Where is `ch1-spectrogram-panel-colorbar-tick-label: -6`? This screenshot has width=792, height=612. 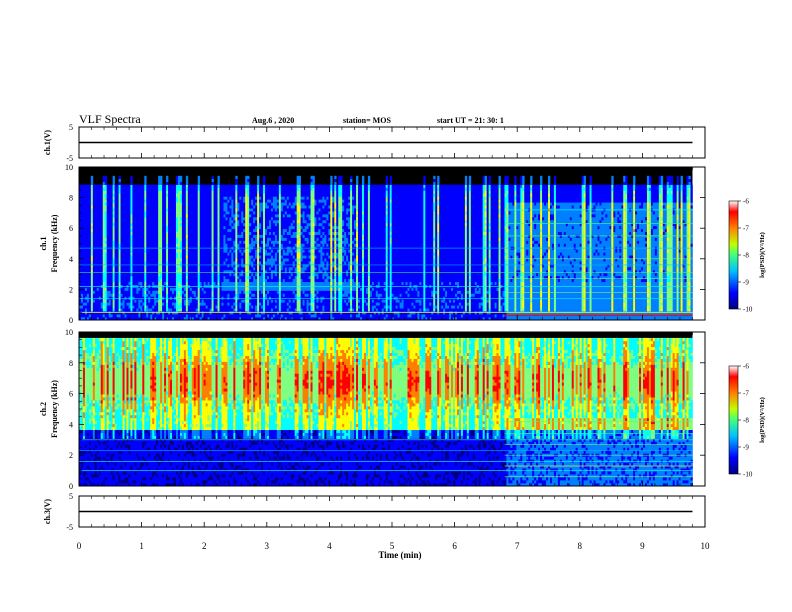
ch1-spectrogram-panel-colorbar-tick-label: -6 is located at coordinates (746, 202).